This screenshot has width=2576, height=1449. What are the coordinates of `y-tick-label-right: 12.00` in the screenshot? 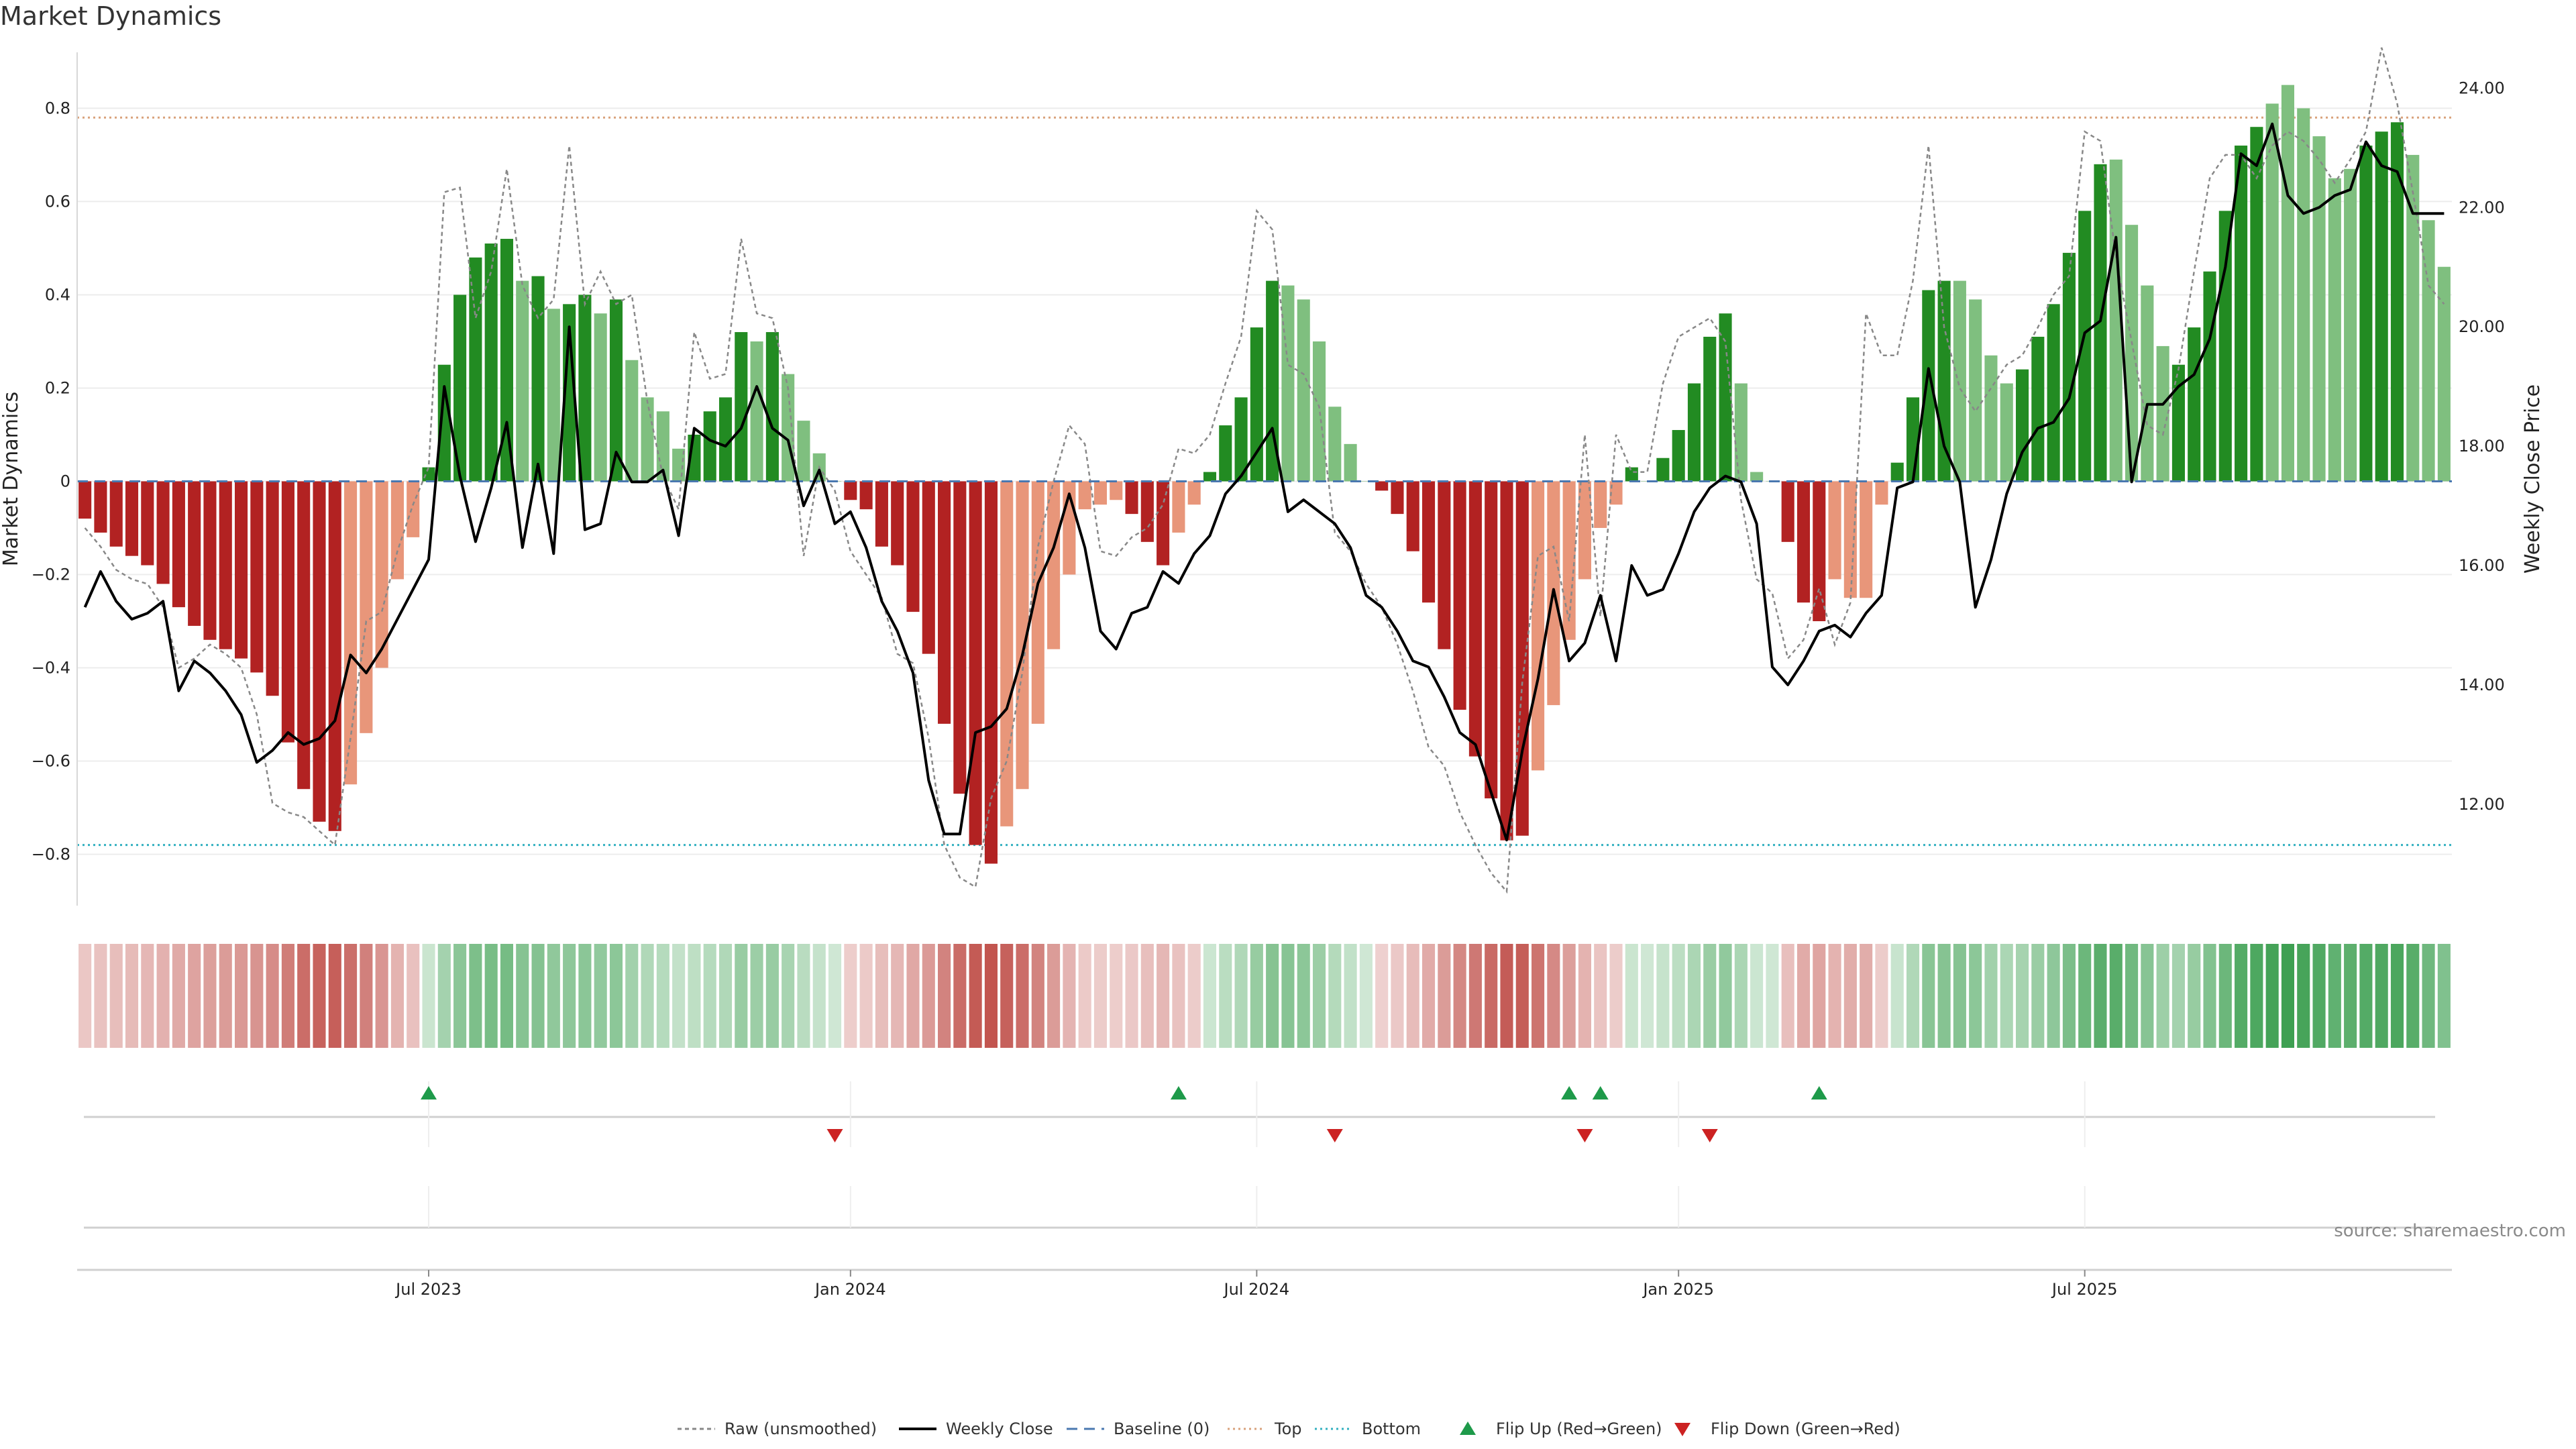 It's located at (2482, 804).